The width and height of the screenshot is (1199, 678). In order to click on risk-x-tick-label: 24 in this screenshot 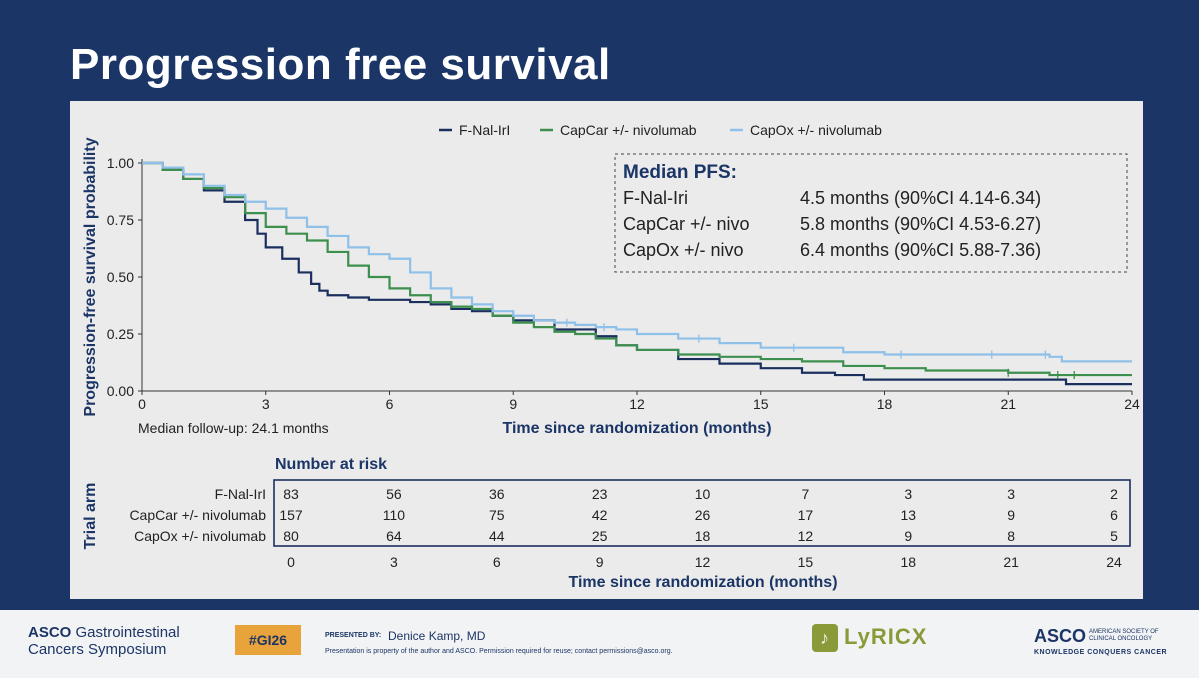, I will do `click(1114, 562)`.